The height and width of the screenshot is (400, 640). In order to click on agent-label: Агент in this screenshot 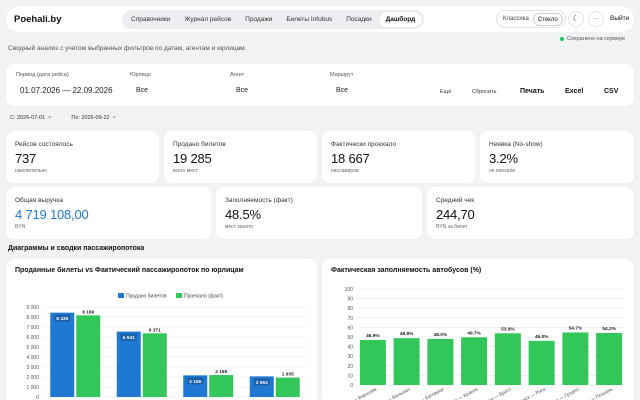, I will do `click(237, 75)`.